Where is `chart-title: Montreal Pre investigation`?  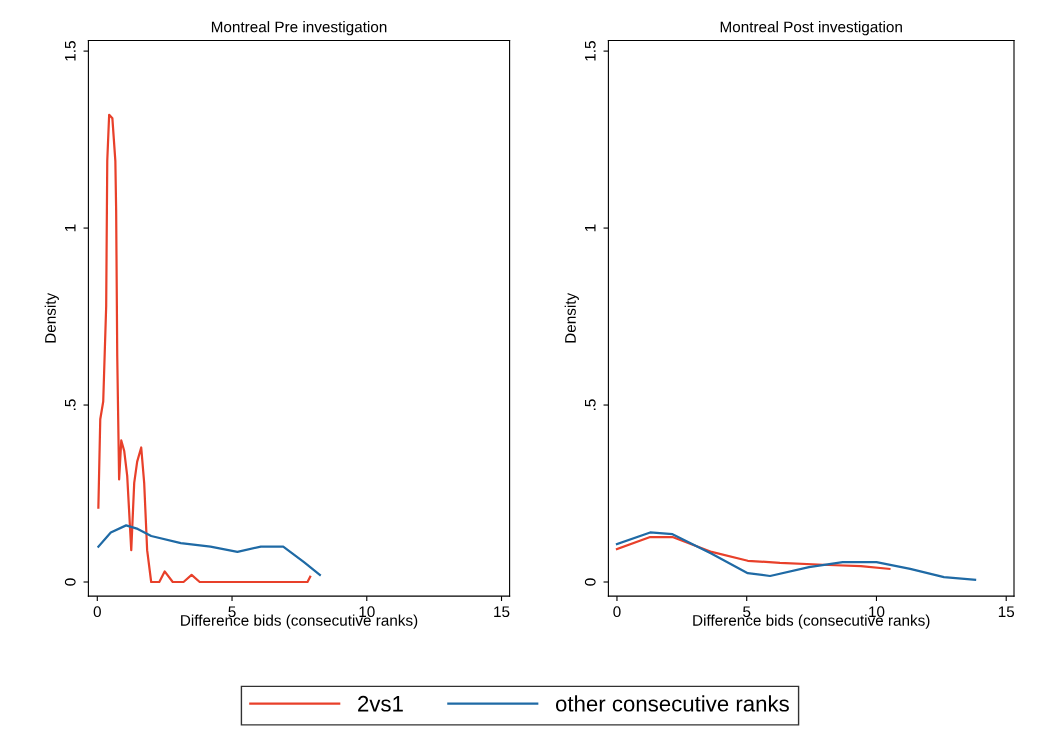
chart-title: Montreal Pre investigation is located at coordinates (299, 28).